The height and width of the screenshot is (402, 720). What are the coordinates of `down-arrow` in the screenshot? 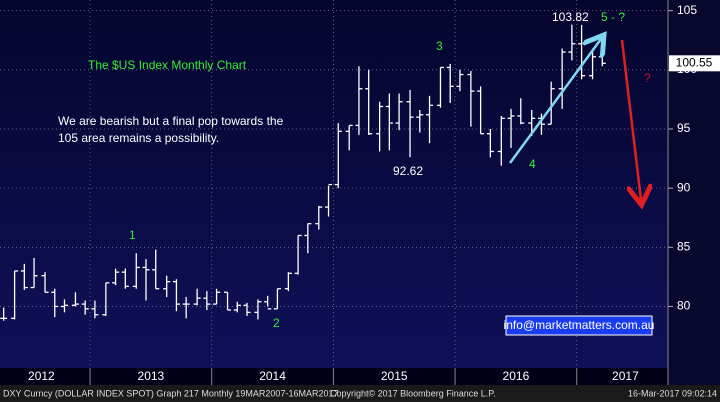 It's located at (630, 119).